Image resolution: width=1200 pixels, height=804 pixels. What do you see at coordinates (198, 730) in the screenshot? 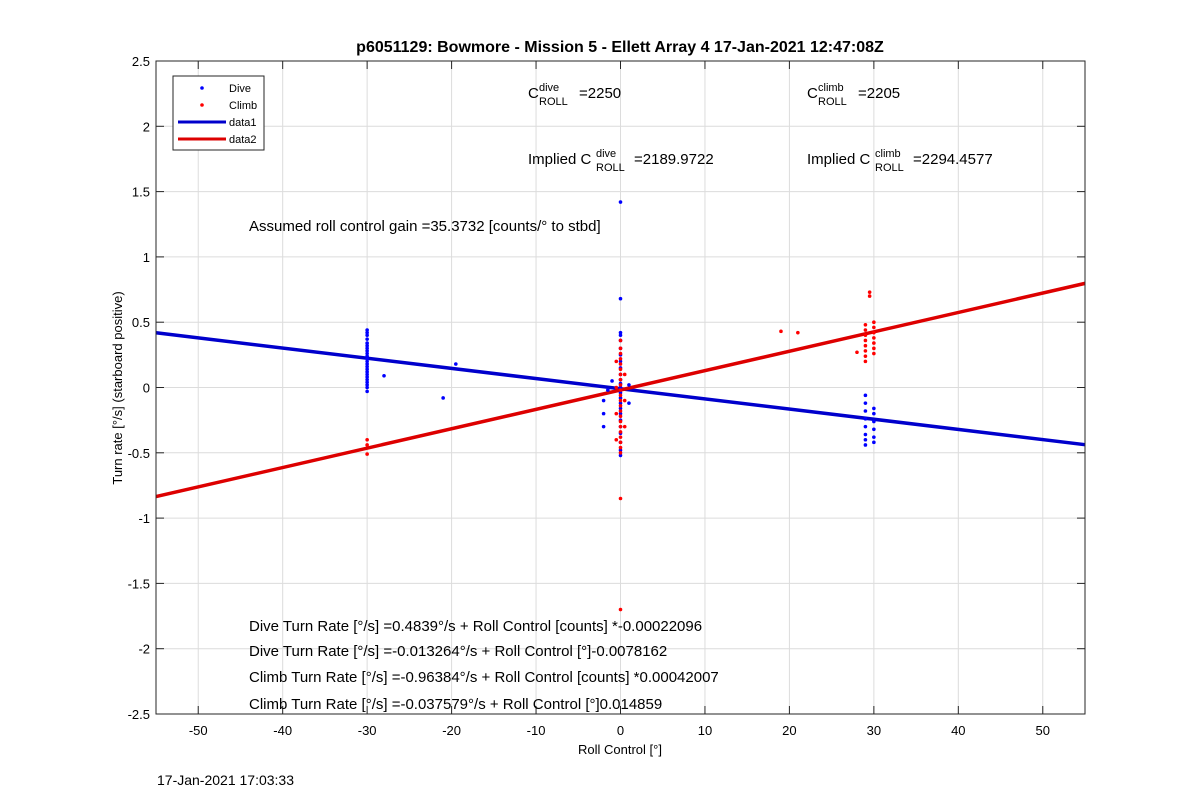
I see `x-tick-label: -50` at bounding box center [198, 730].